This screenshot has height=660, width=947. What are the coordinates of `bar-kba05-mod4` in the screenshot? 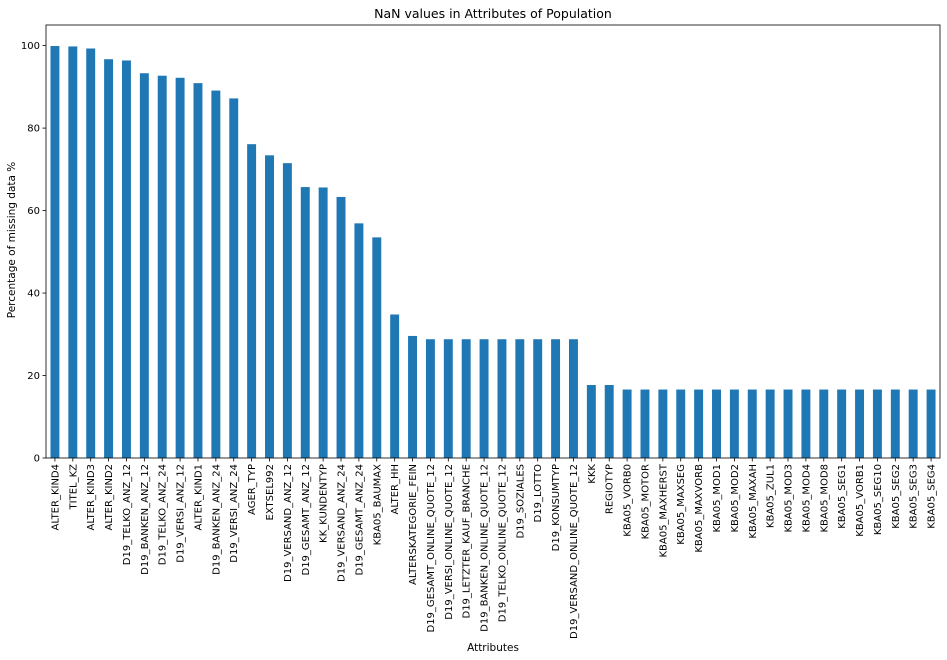 It's located at (806, 423).